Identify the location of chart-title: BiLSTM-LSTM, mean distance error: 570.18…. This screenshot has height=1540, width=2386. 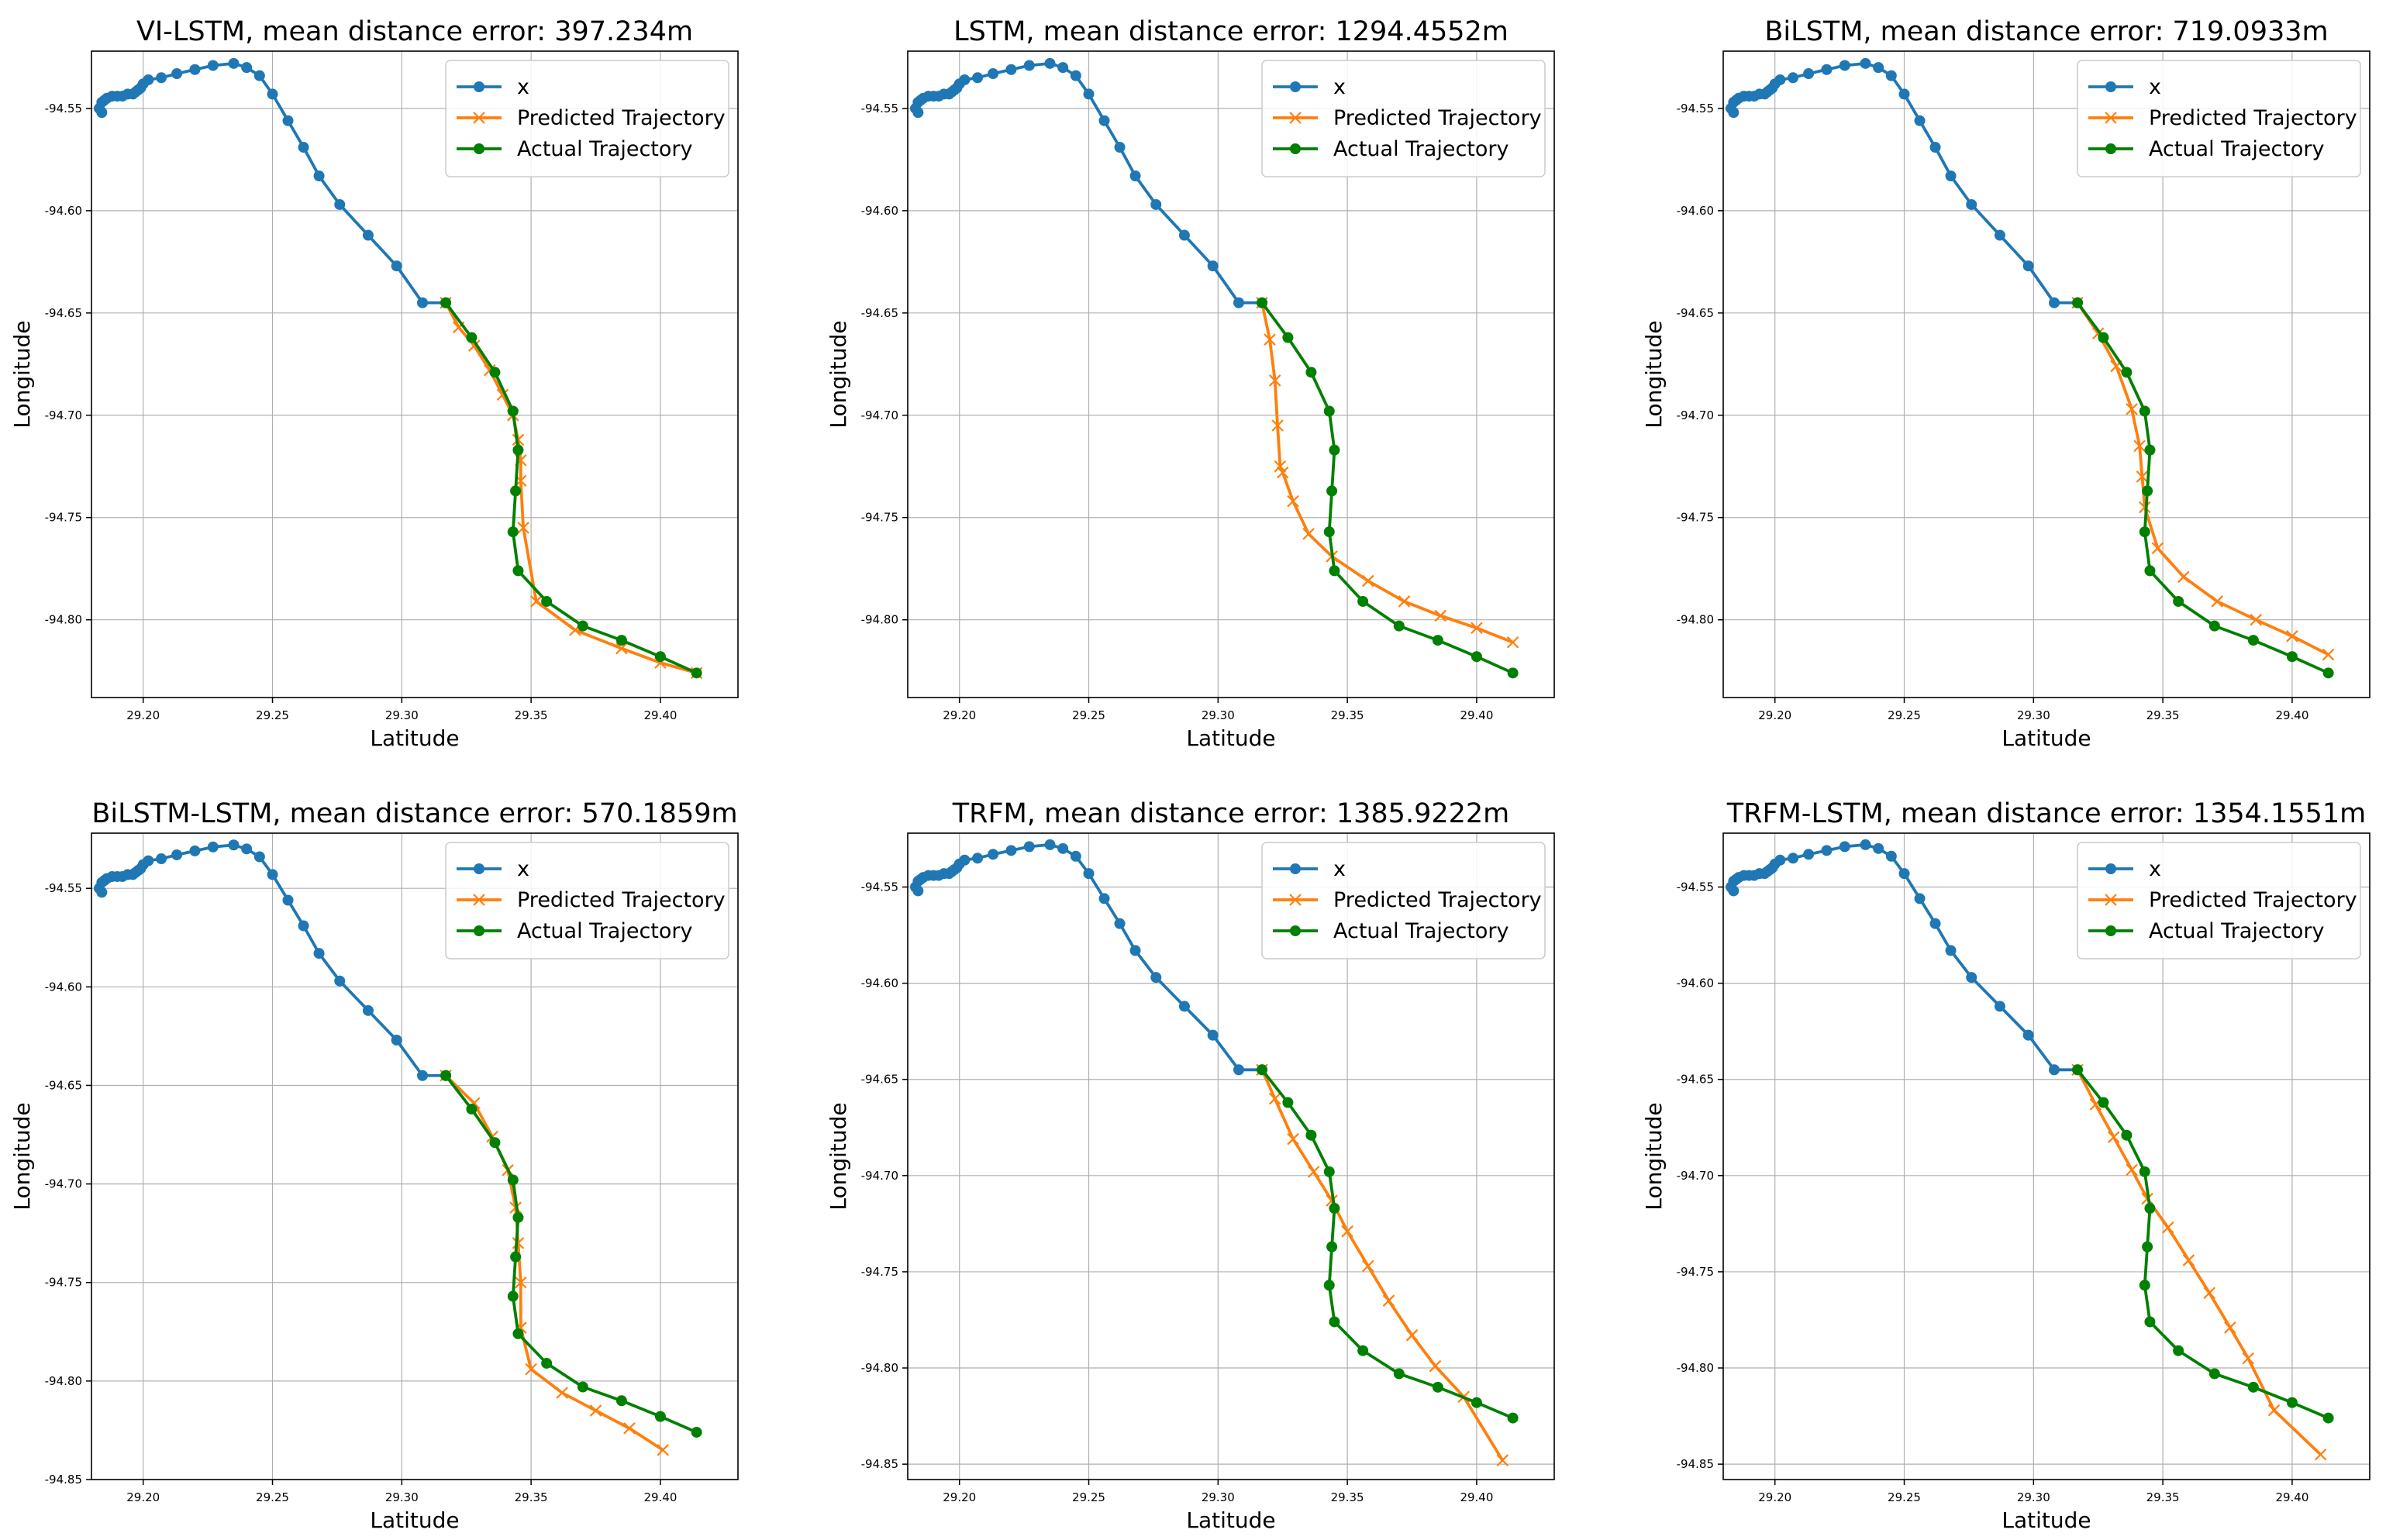
(414, 813).